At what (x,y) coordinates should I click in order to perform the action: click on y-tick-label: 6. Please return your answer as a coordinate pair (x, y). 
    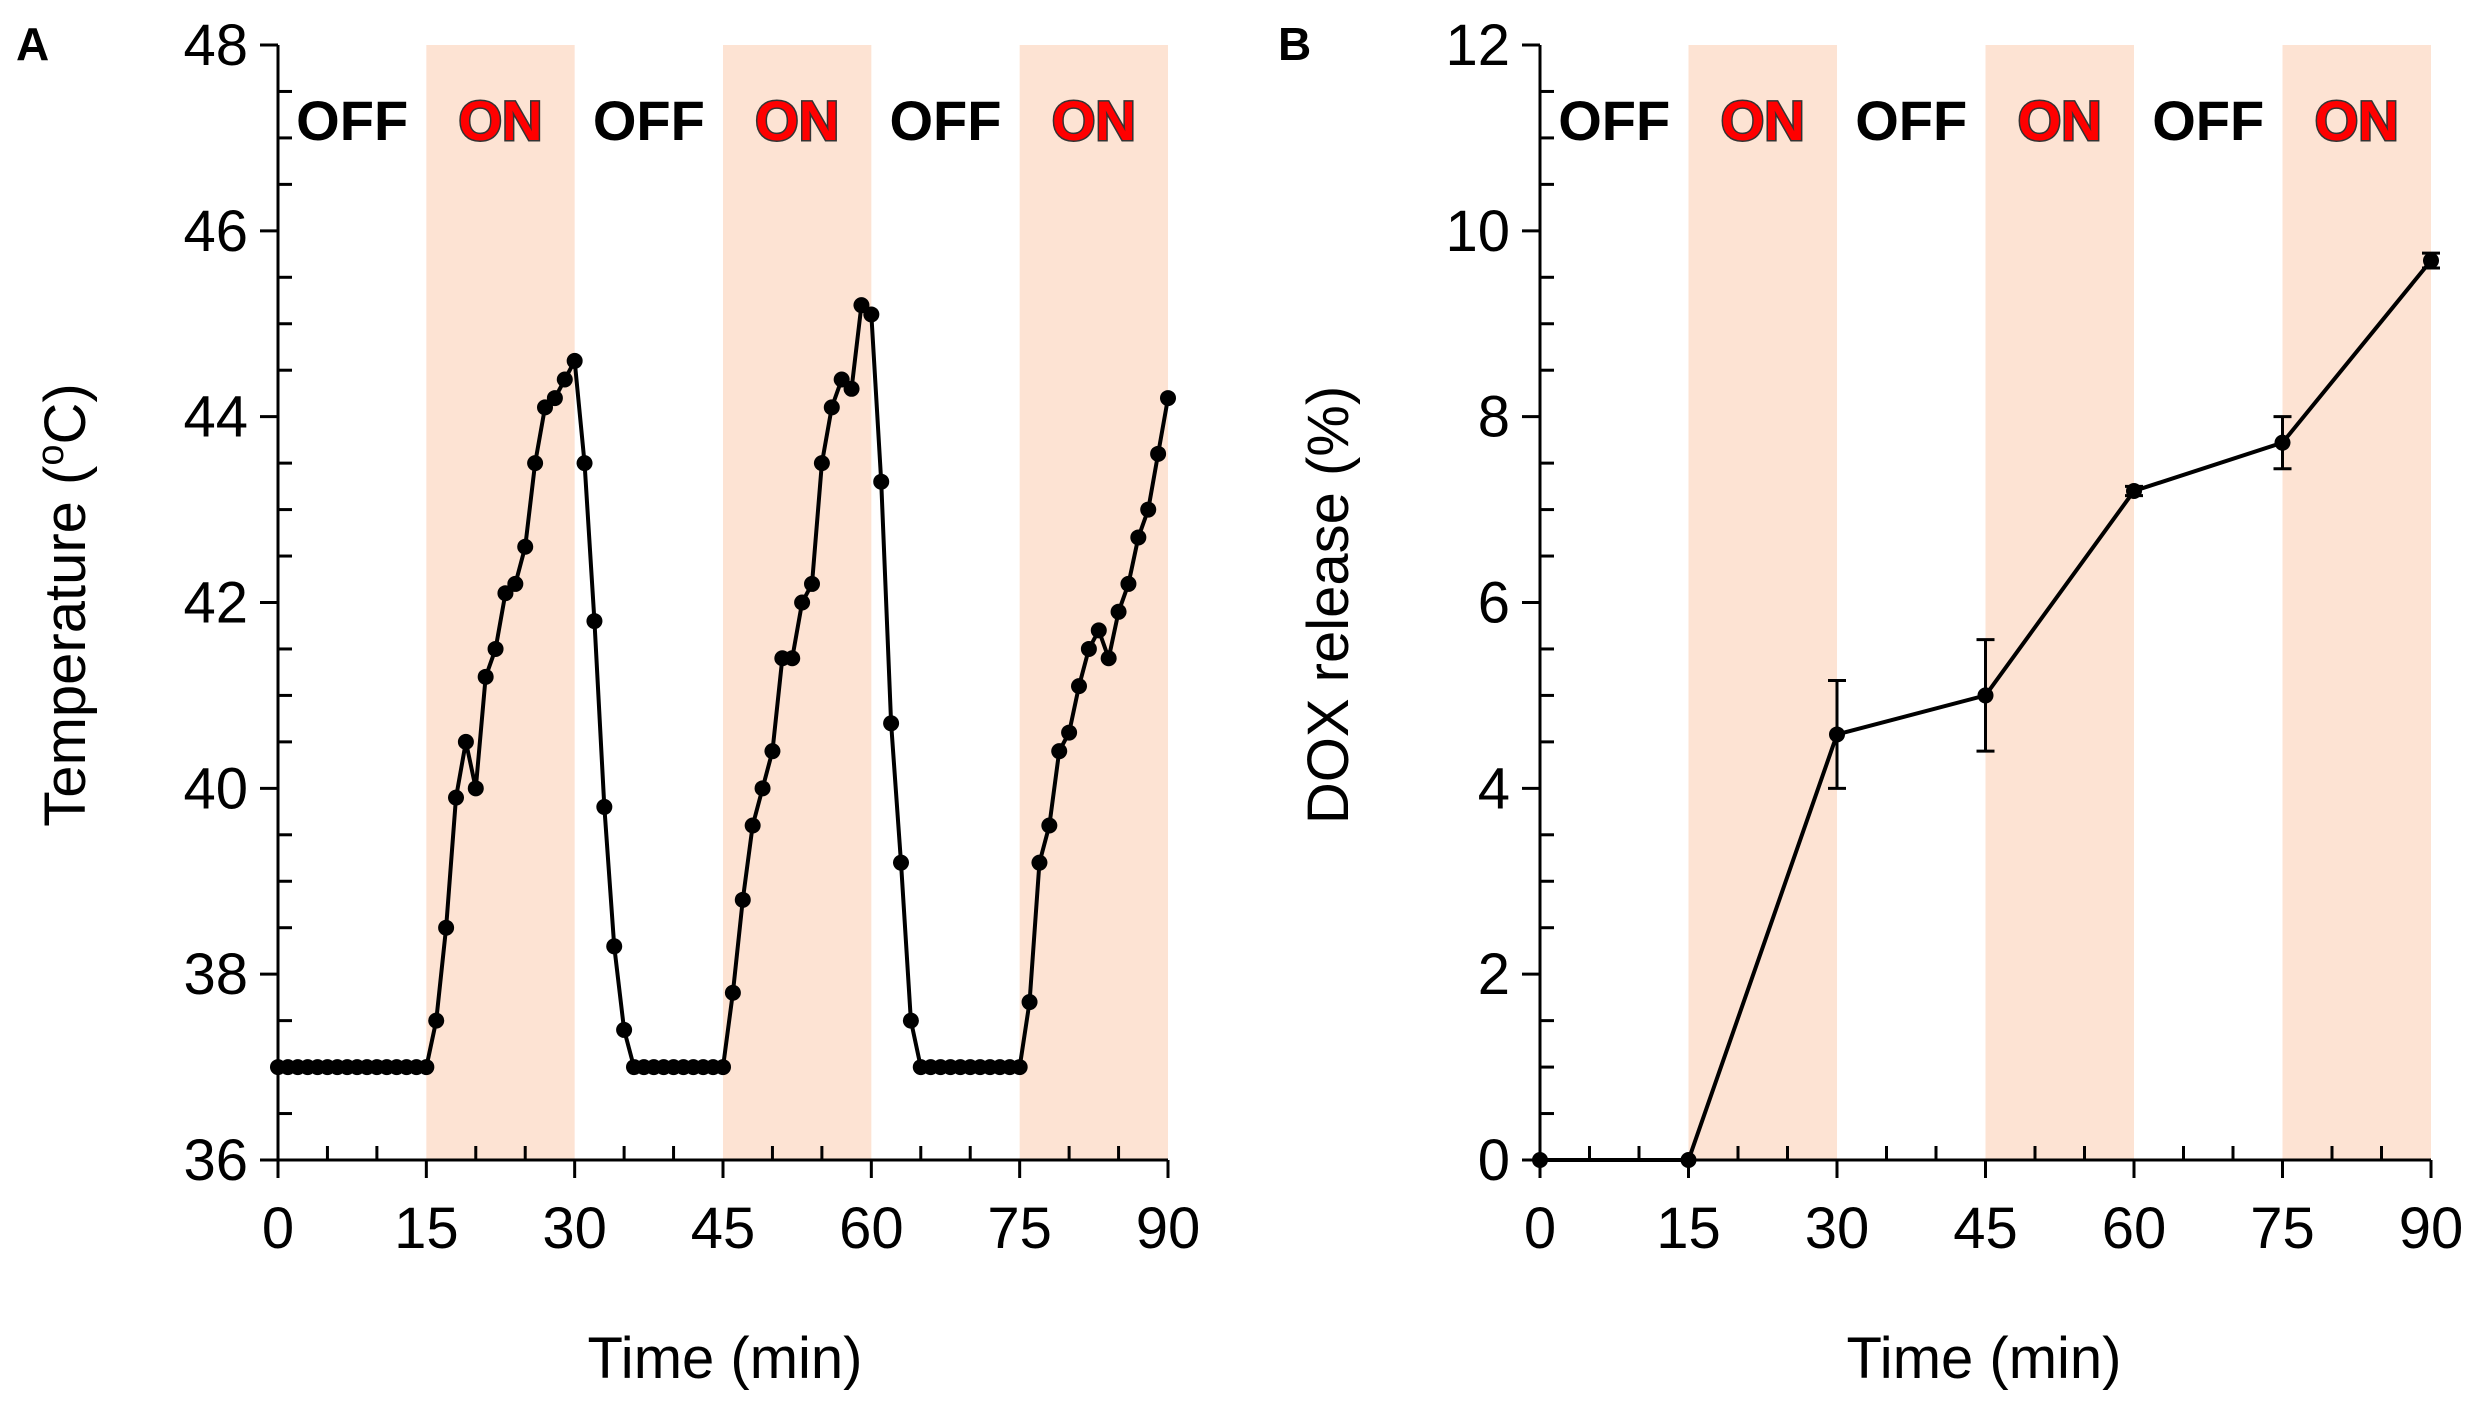
    Looking at the image, I should click on (1494, 603).